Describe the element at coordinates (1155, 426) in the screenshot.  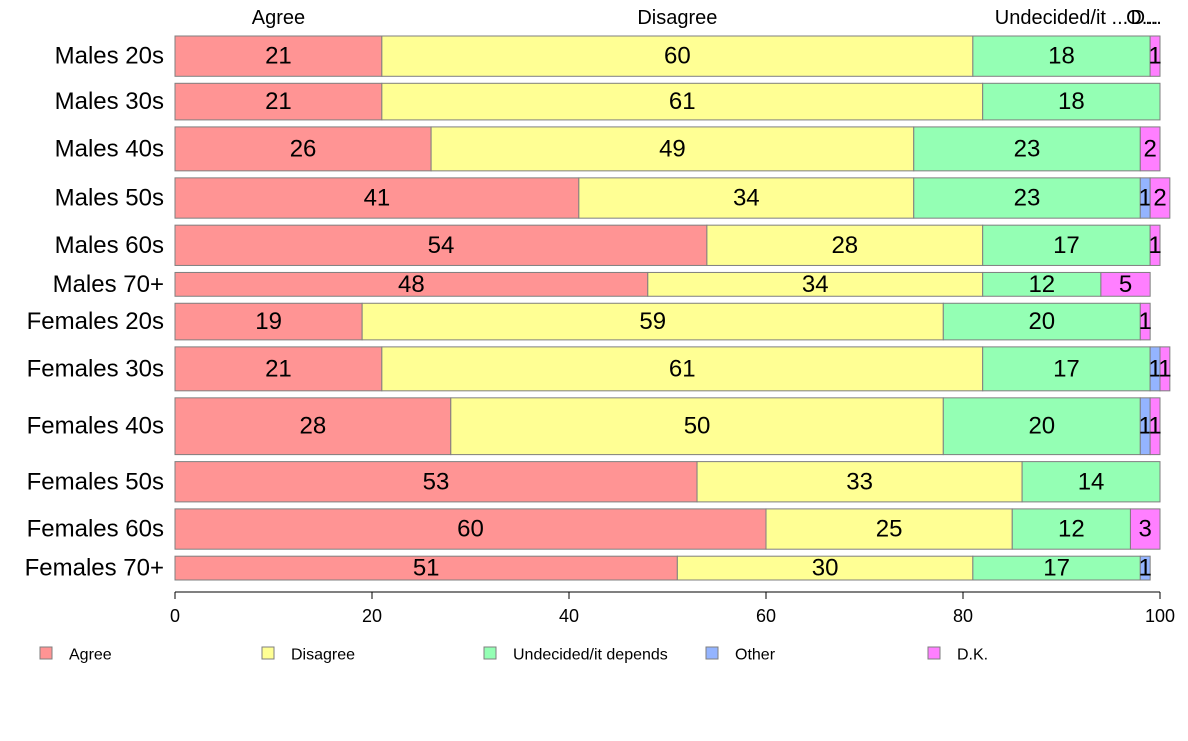
I see `bar-d-k-females-40s` at that location.